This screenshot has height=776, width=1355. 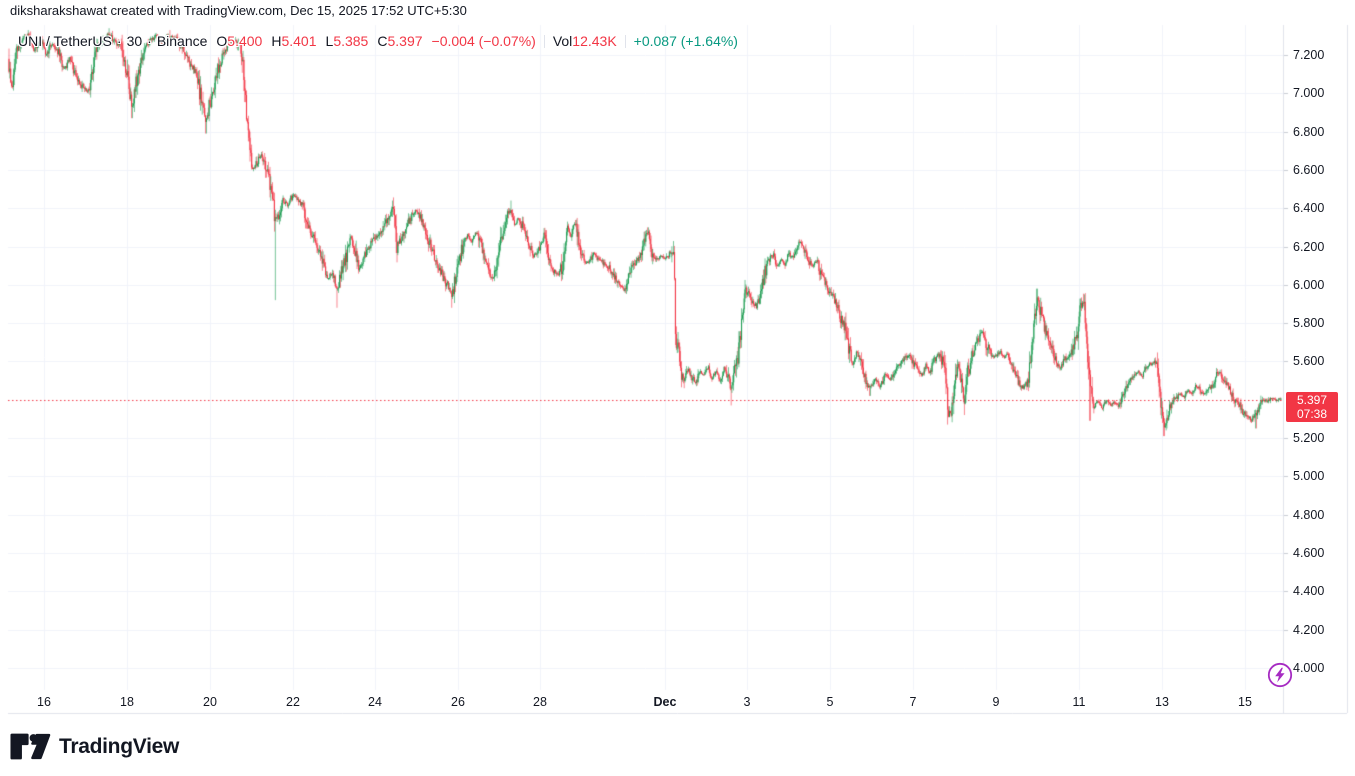 What do you see at coordinates (294, 41) in the screenshot?
I see `ohlc-high: H5.401` at bounding box center [294, 41].